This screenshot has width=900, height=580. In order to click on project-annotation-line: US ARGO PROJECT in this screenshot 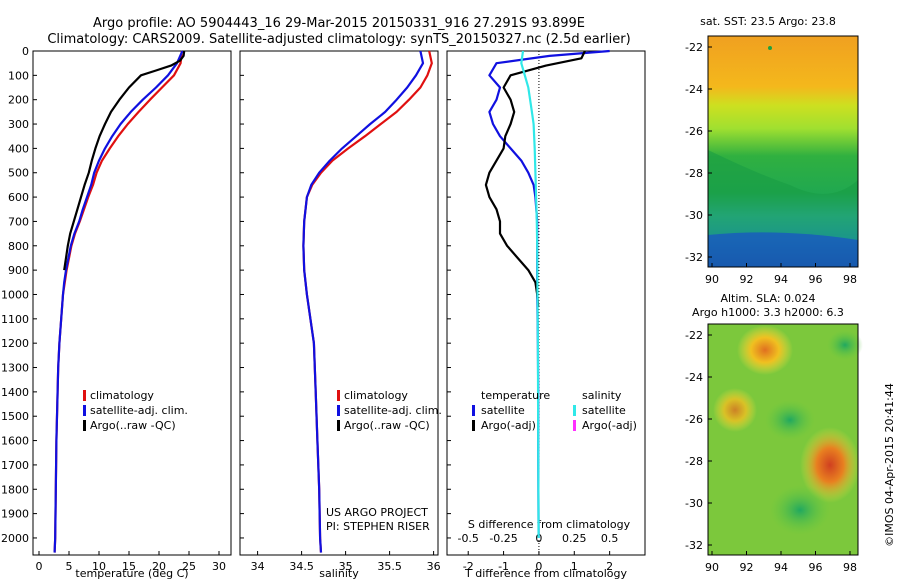, I will do `click(377, 512)`.